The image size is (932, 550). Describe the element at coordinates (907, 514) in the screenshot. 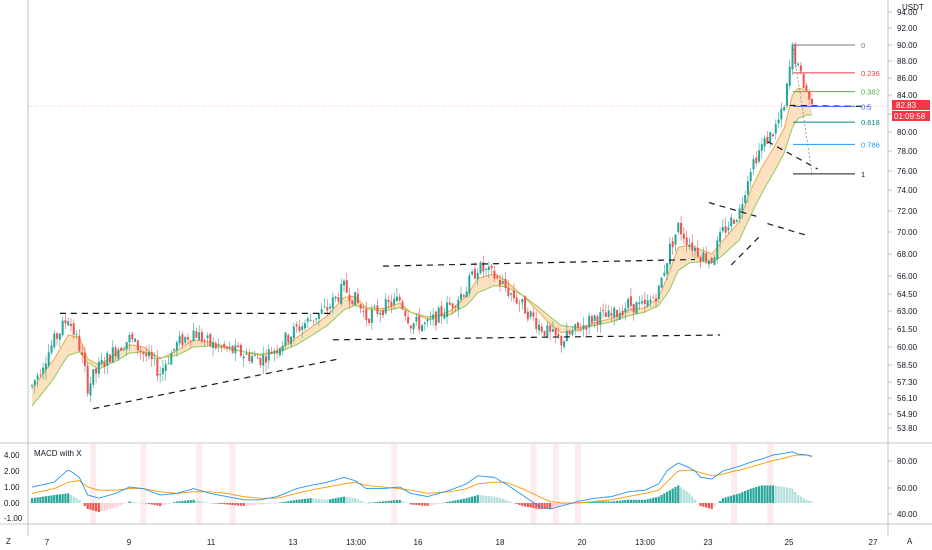

I see `macd-right-tick-label: 40.00` at that location.